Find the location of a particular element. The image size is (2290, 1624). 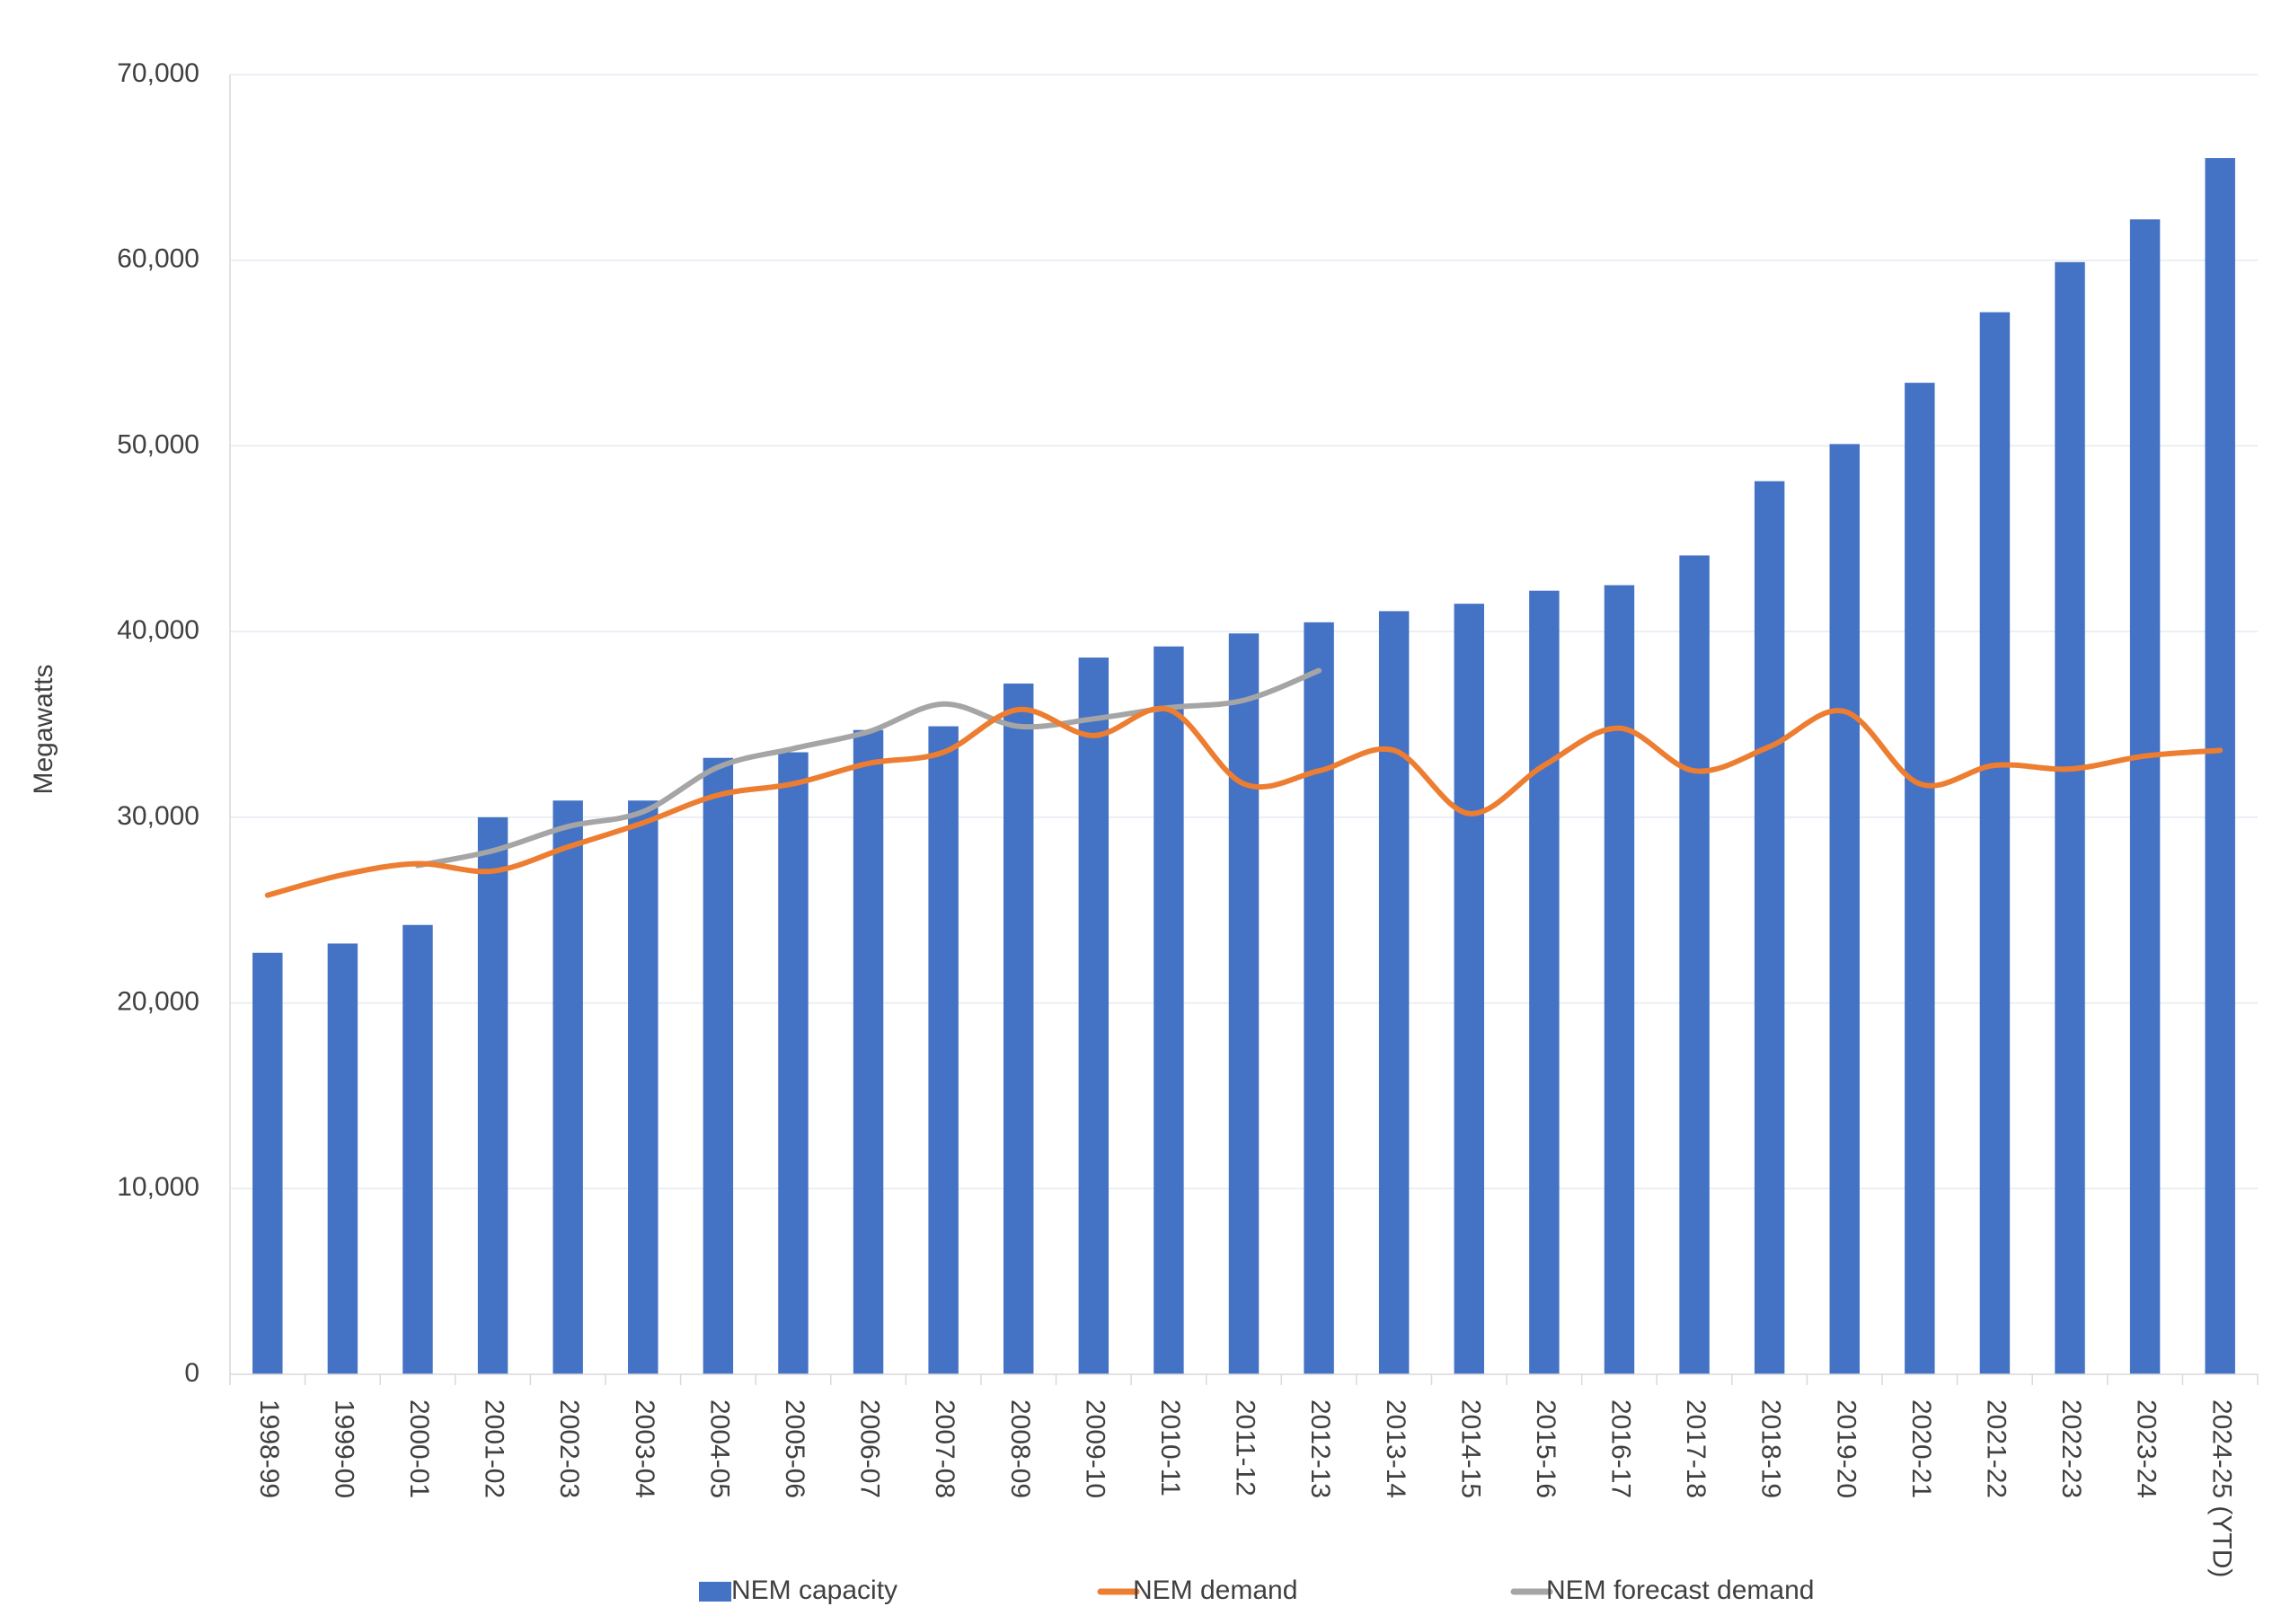

legend-item-nem-demand: NEM demand is located at coordinates (1197, 1590).